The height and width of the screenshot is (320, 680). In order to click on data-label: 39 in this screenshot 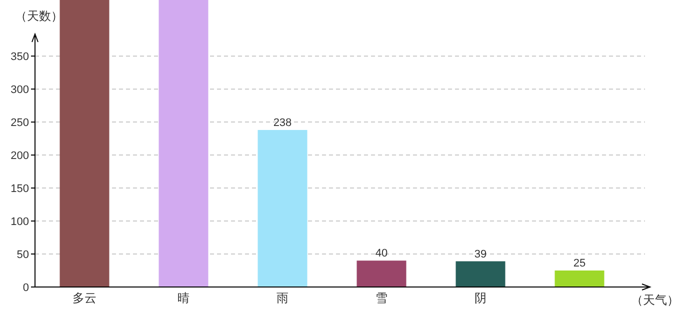, I will do `click(480, 254)`.